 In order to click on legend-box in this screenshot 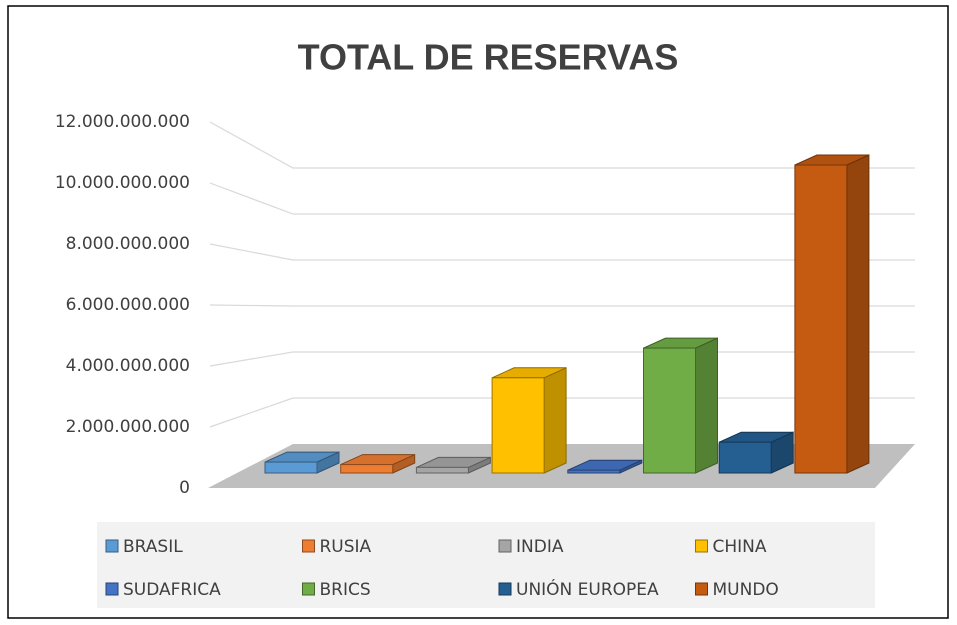, I will do `click(486, 565)`.